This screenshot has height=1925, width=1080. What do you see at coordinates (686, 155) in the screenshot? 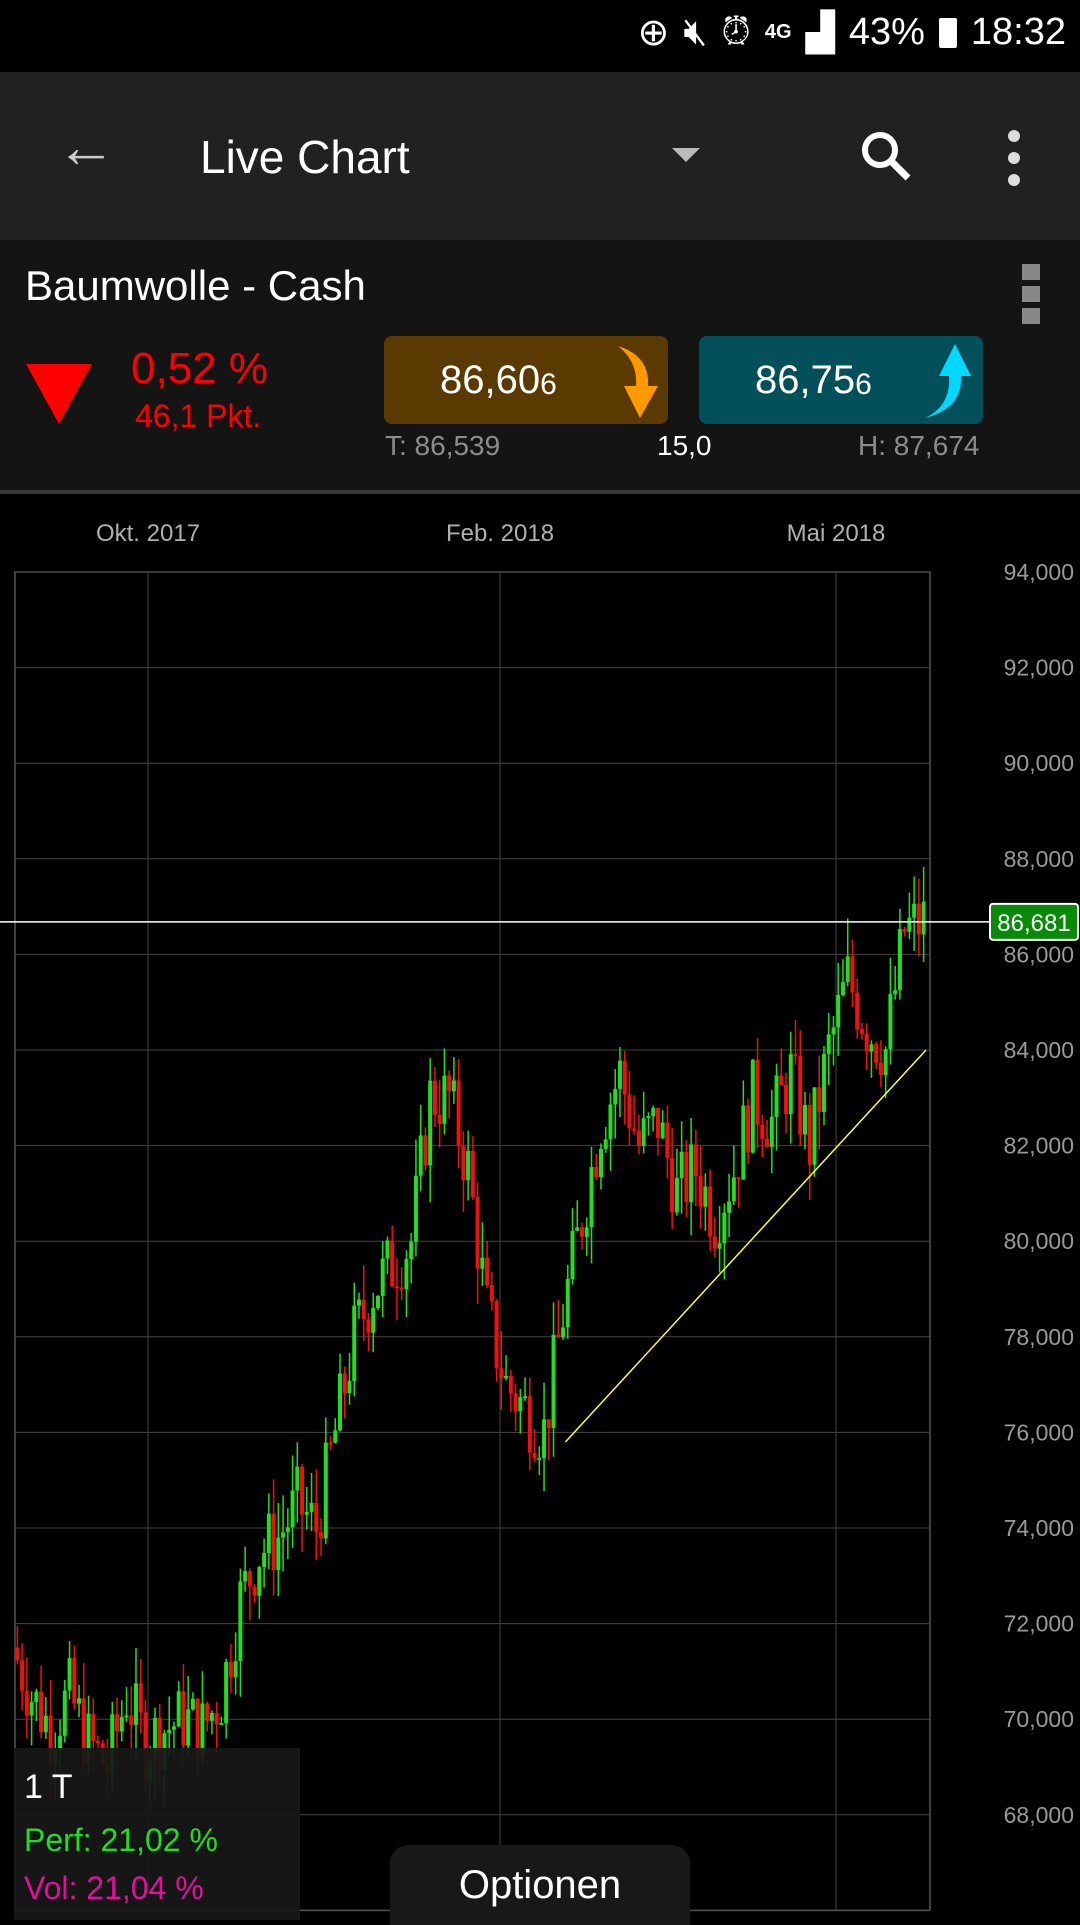
I see `dropdown-icon` at bounding box center [686, 155].